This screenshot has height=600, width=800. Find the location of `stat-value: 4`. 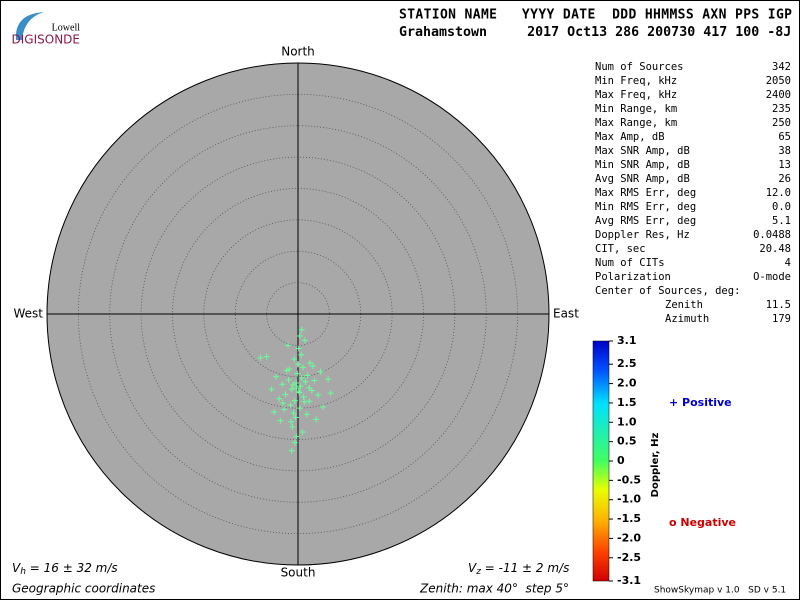

stat-value: 4 is located at coordinates (788, 263).